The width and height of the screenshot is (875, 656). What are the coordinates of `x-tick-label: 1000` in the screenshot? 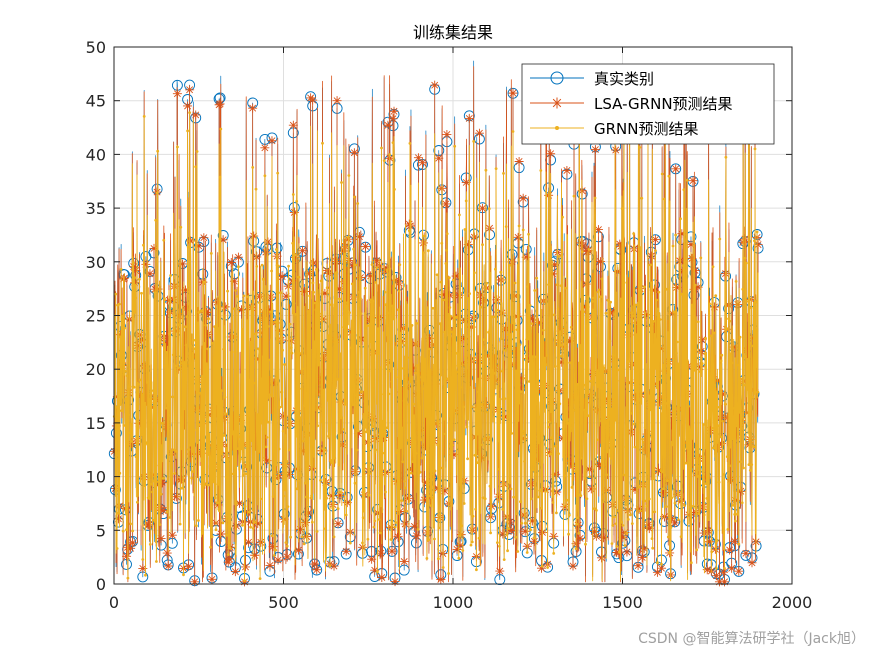 It's located at (453, 602).